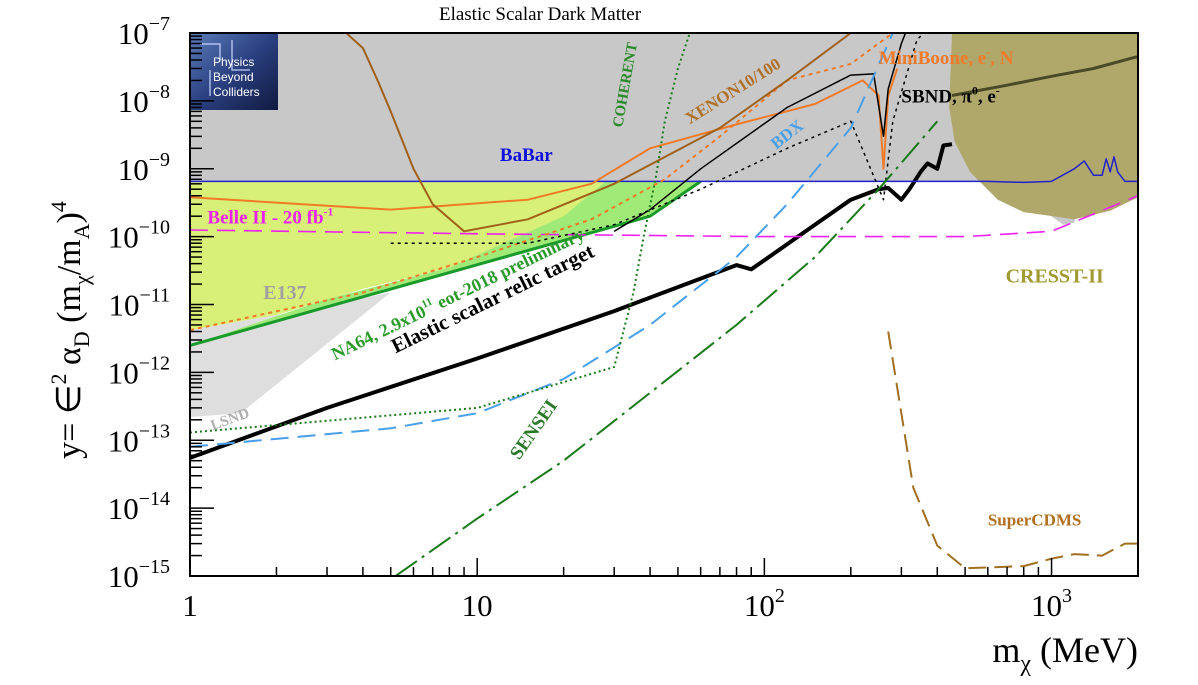 Image resolution: width=1198 pixels, height=685 pixels. What do you see at coordinates (540, 14) in the screenshot?
I see `chart-title: Elastic Scalar Dark Matter` at bounding box center [540, 14].